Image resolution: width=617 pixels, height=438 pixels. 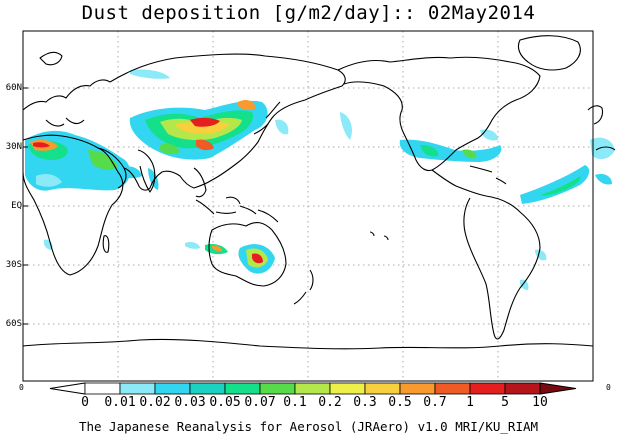 I want to click on colorbar-tick-label: 0.7, so click(x=435, y=402).